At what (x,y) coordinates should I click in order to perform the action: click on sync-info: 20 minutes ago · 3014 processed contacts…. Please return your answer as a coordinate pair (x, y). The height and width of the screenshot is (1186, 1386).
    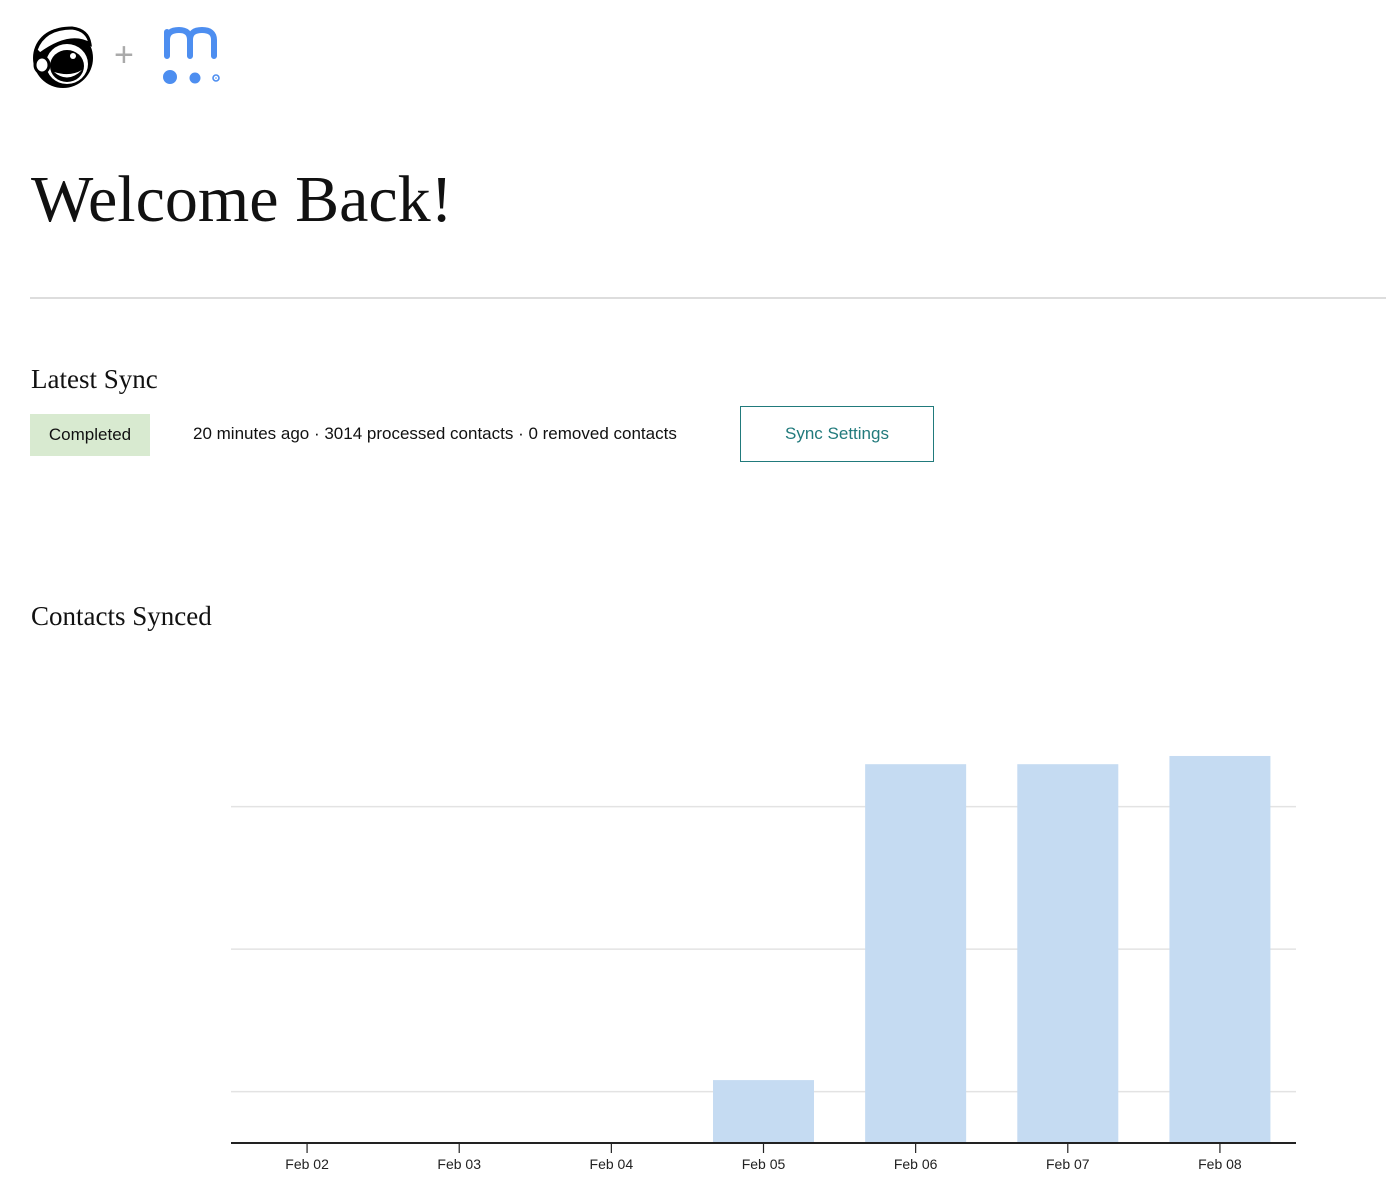
    Looking at the image, I should click on (435, 433).